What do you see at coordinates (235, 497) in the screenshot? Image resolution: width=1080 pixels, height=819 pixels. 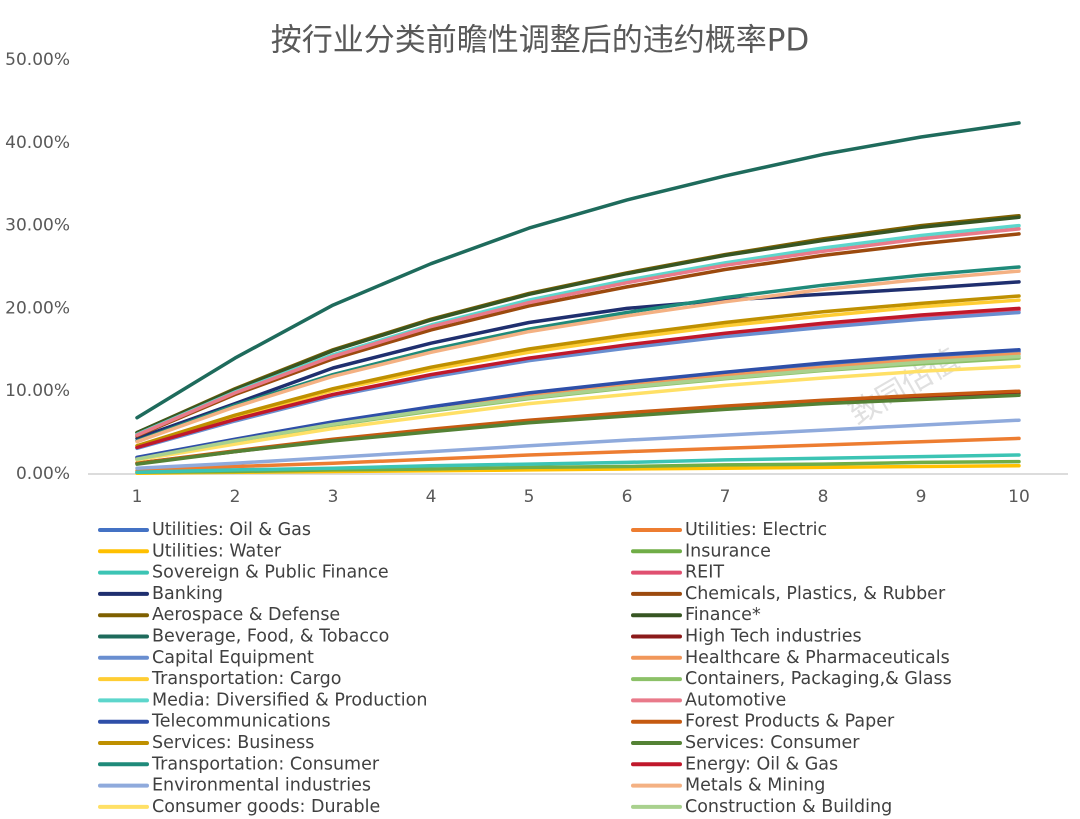 I see `x-tick-label: 2` at bounding box center [235, 497].